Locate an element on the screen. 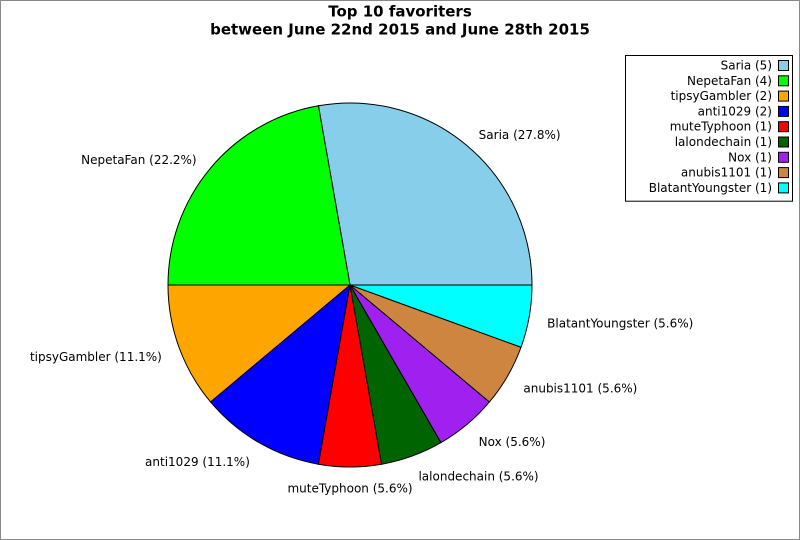 Image resolution: width=800 pixels, height=540 pixels. legend-label: Nox (1) is located at coordinates (750, 157).